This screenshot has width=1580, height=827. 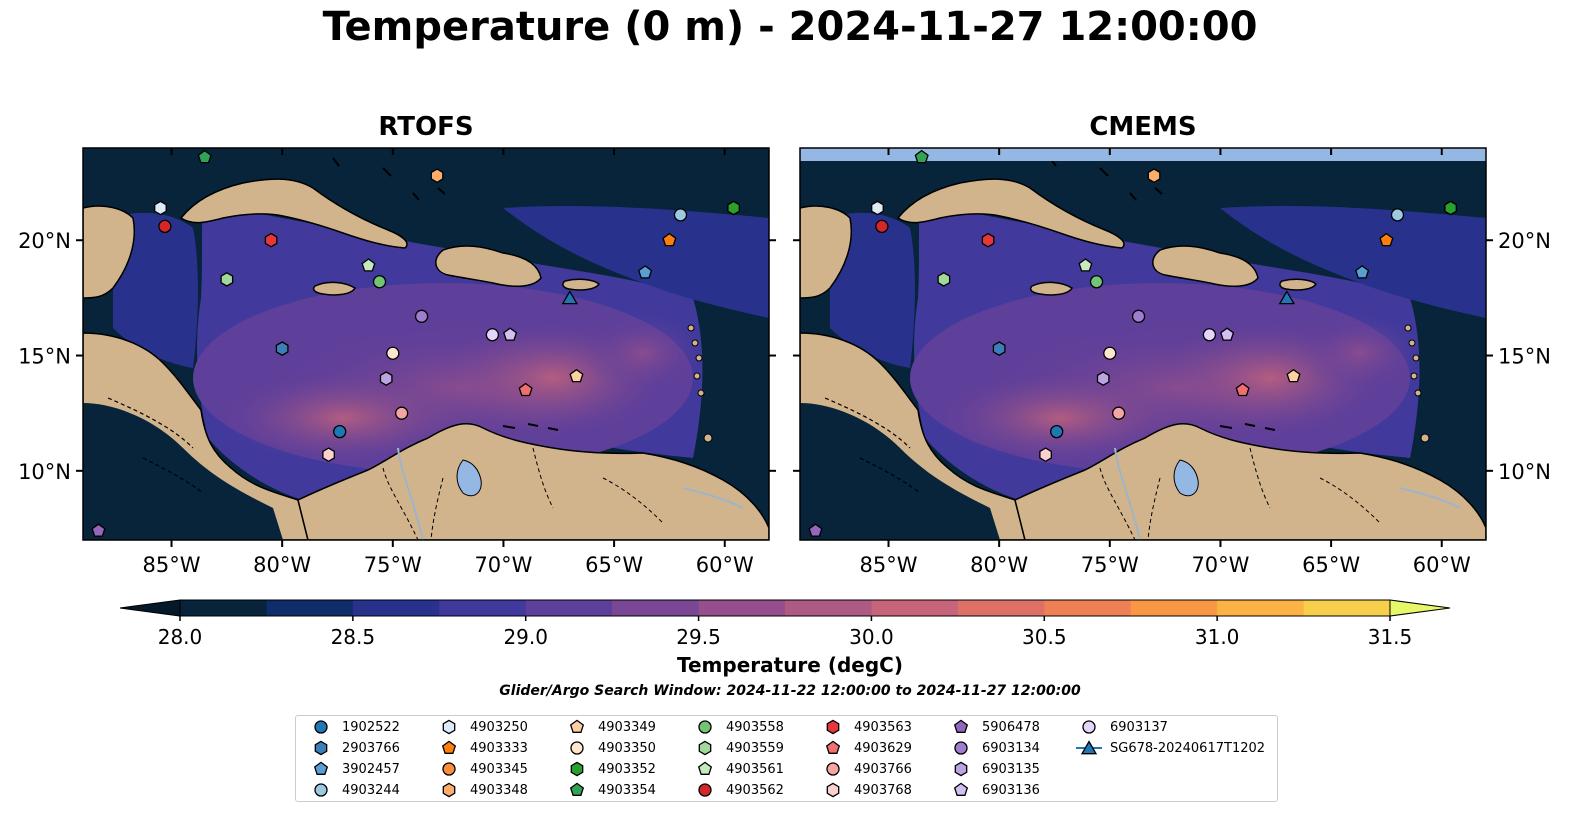 What do you see at coordinates (44, 241) in the screenshot?
I see `lat-tick-label: 20°N` at bounding box center [44, 241].